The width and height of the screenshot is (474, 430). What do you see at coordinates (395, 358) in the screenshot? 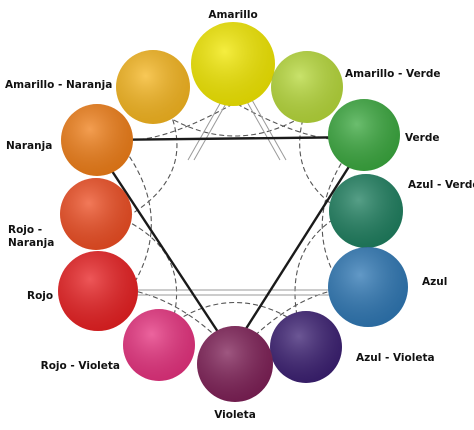
I see `label-azul-violeta: Azul - Violeta` at bounding box center [395, 358].